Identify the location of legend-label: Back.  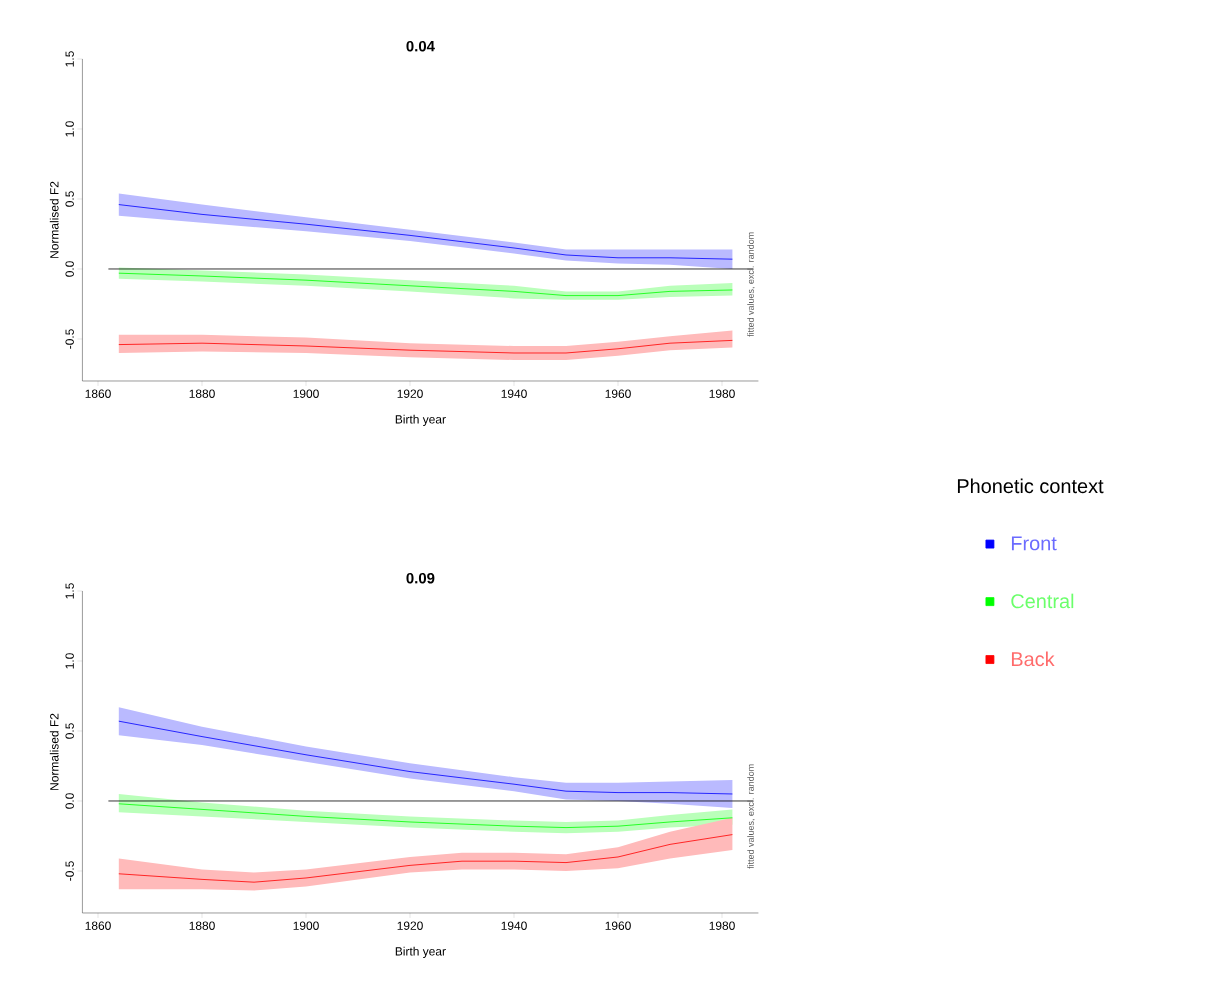
(1033, 659).